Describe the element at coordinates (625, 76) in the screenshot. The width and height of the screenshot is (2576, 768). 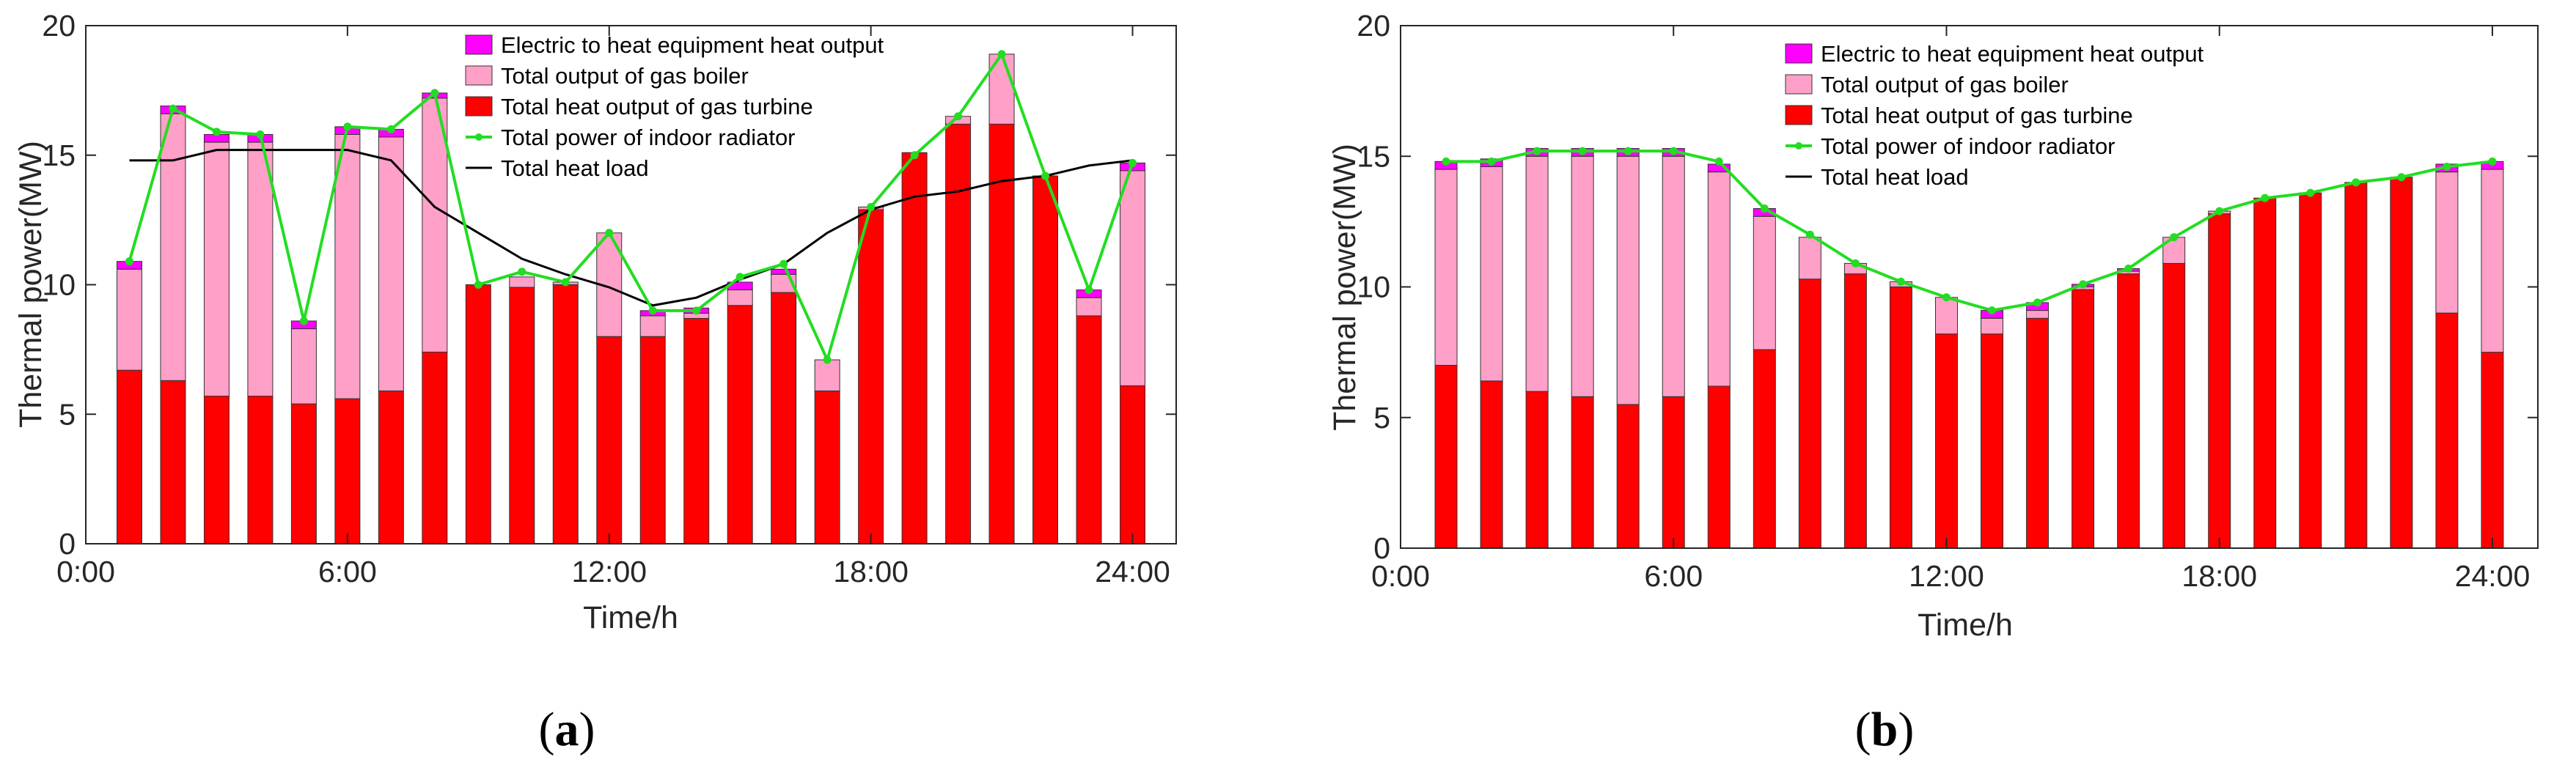
I see `legend-label: Total output of gas boiler` at that location.